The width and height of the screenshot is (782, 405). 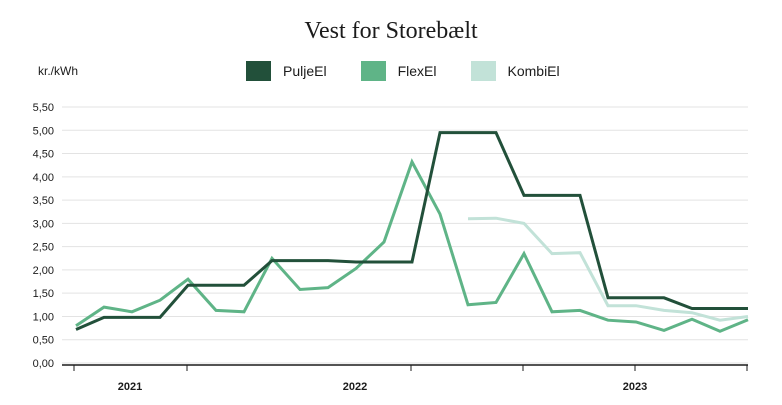 I want to click on x-year-label: 2021, so click(x=130, y=387).